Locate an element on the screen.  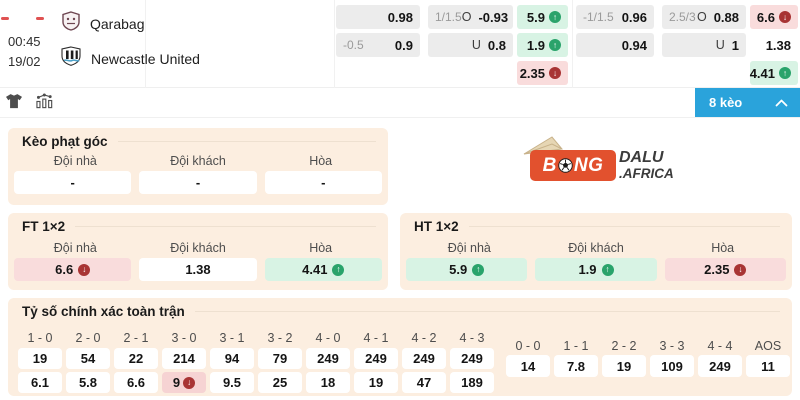
score-label: 4 - 3 is located at coordinates (472, 338).